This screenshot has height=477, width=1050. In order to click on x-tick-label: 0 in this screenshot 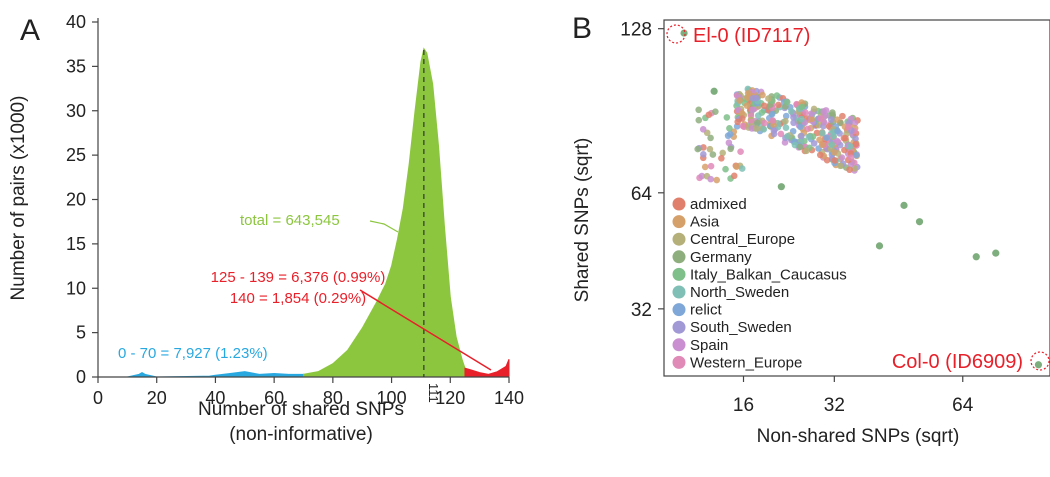, I will do `click(98, 398)`.